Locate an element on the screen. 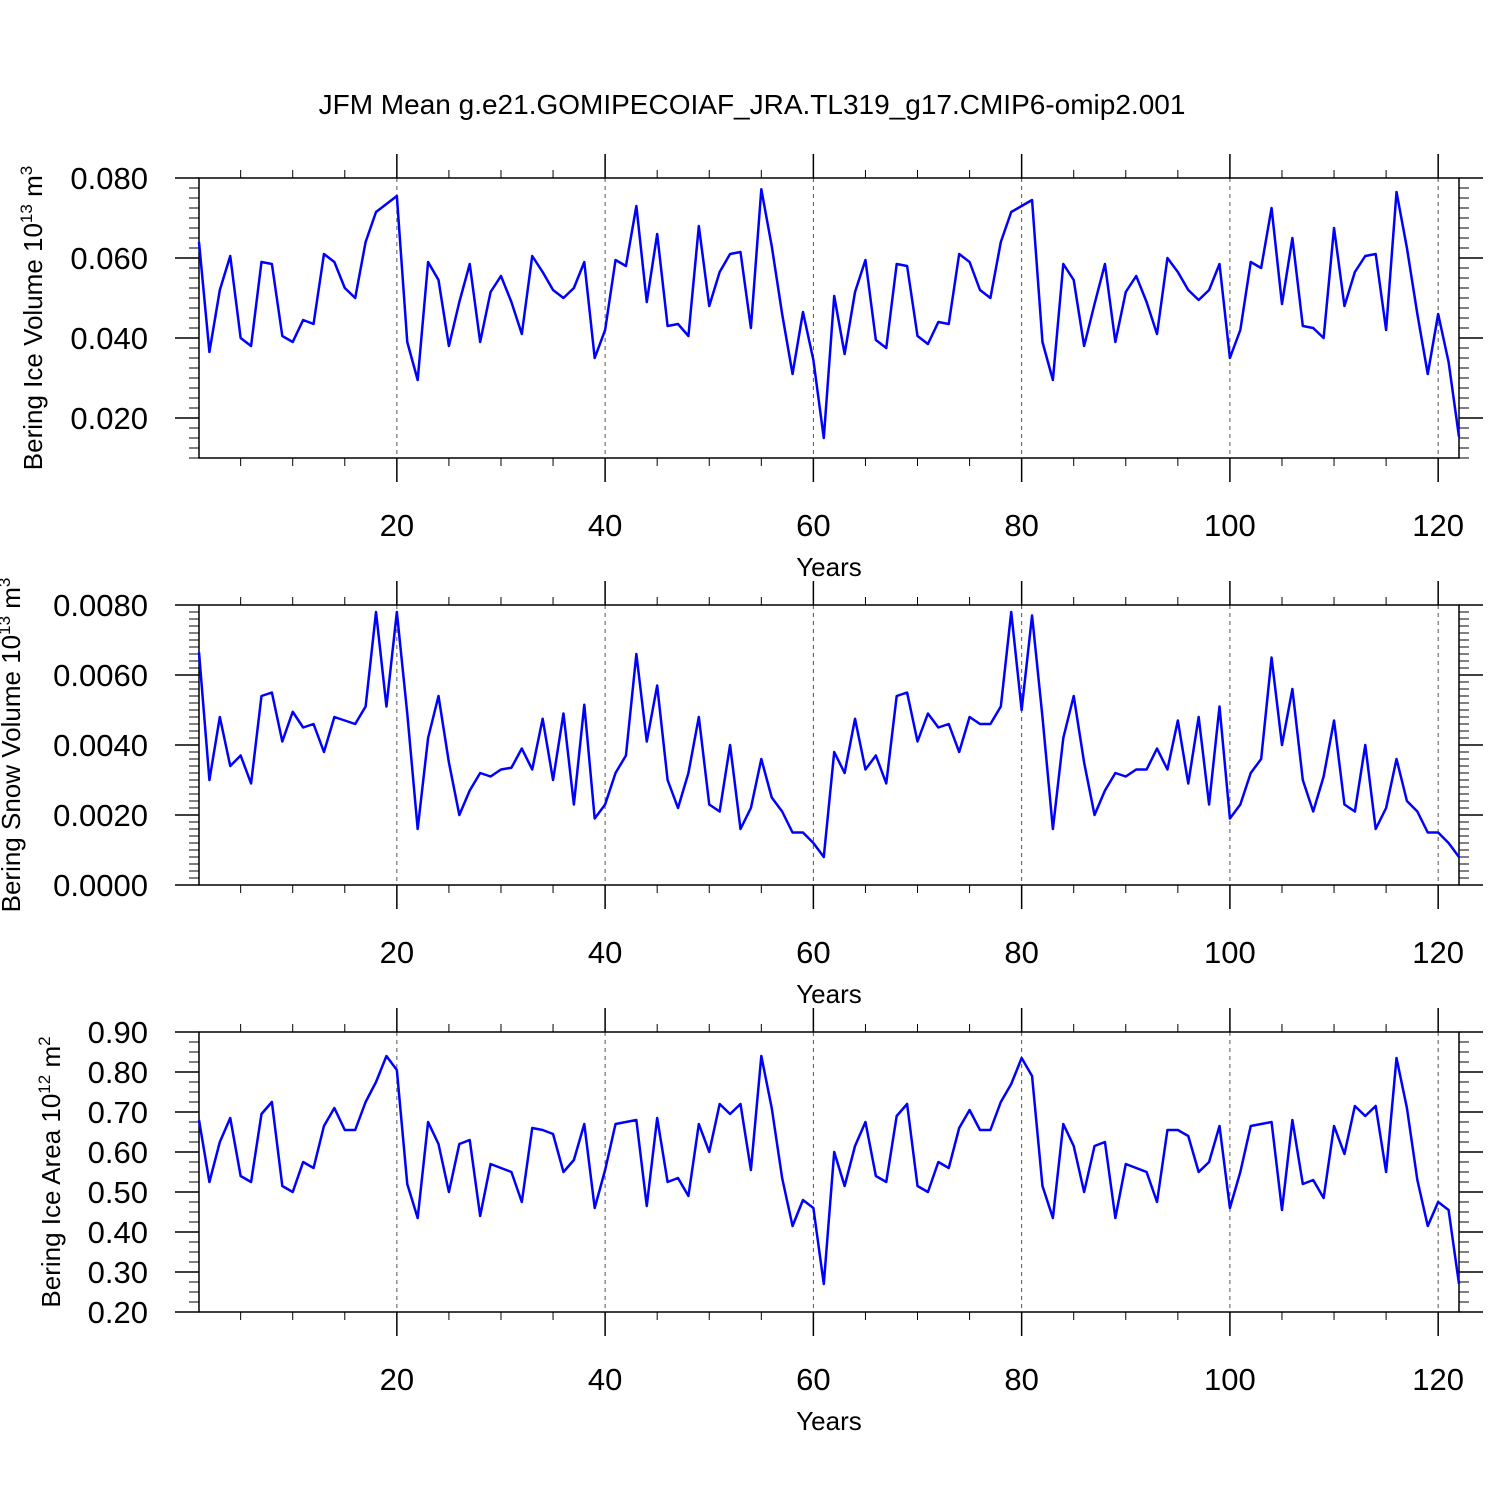  series-line-snow-volume is located at coordinates (829, 734).